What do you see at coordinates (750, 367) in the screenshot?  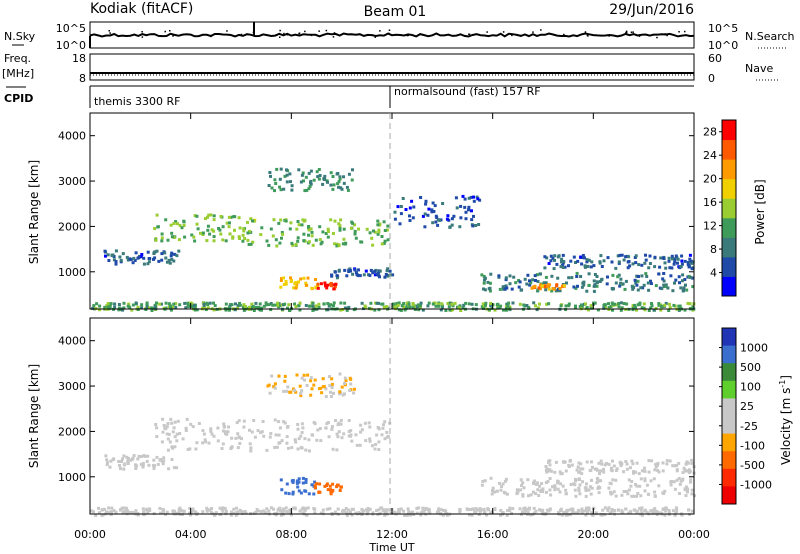 I see `velocity-cbar-tick-label: 500` at bounding box center [750, 367].